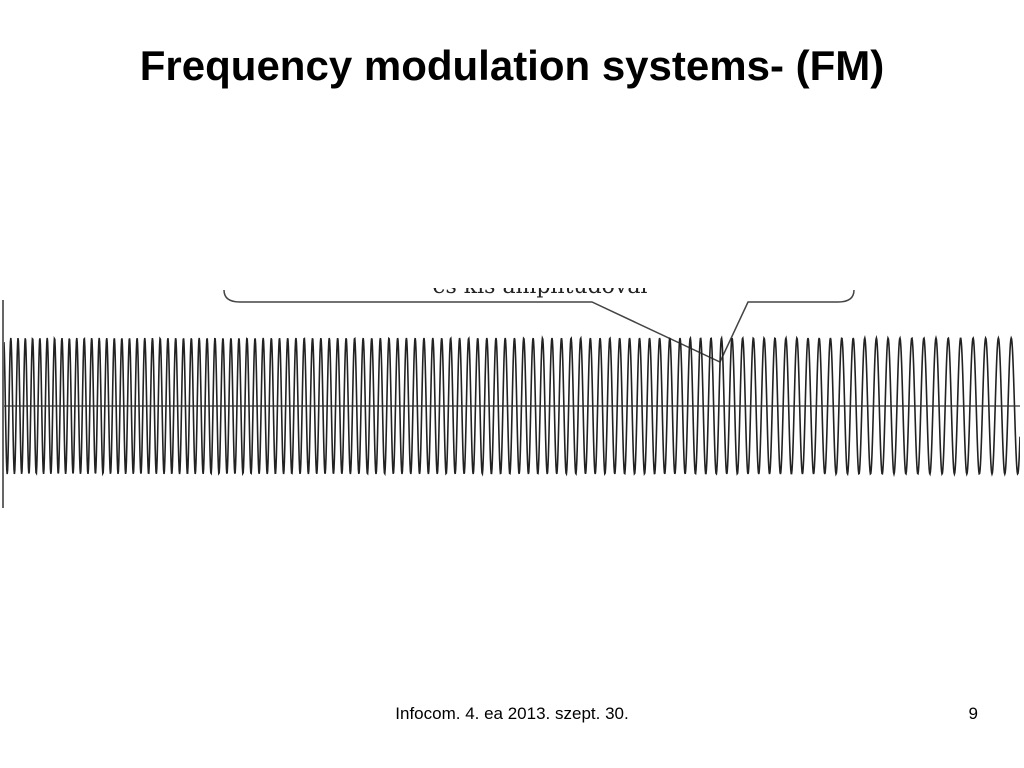 The width and height of the screenshot is (1024, 768). Describe the element at coordinates (512, 713) in the screenshot. I see `slide-footer: Infocom. 4. ea 2013. szept. 30.` at that location.